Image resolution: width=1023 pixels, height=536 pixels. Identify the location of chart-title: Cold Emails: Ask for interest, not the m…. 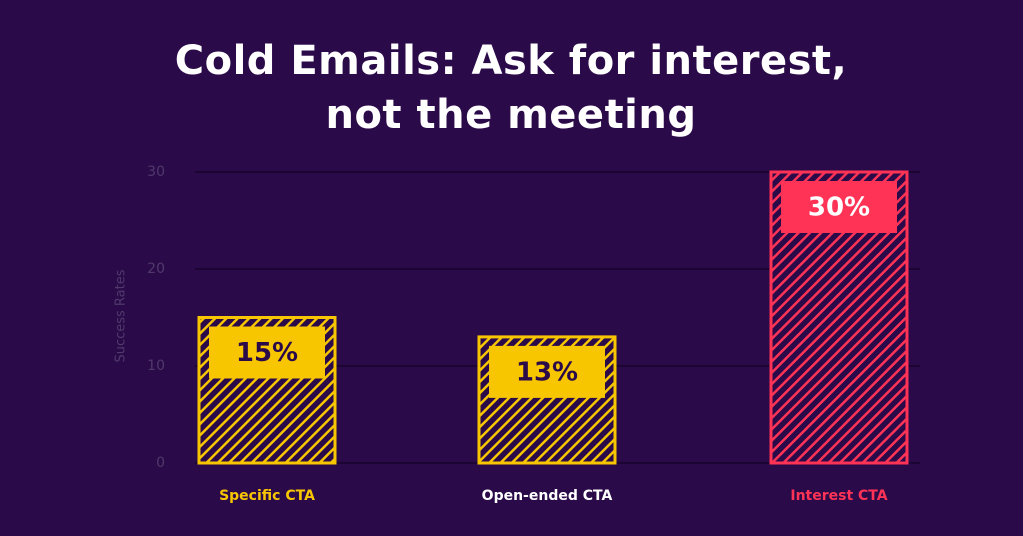
(511, 88).